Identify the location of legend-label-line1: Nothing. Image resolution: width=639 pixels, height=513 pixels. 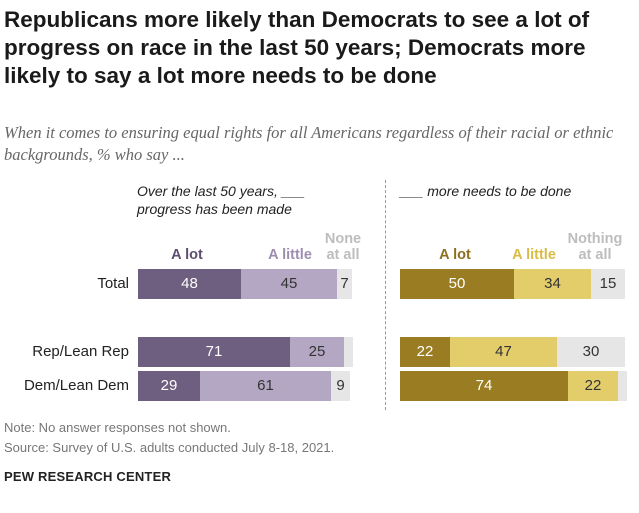
(595, 239).